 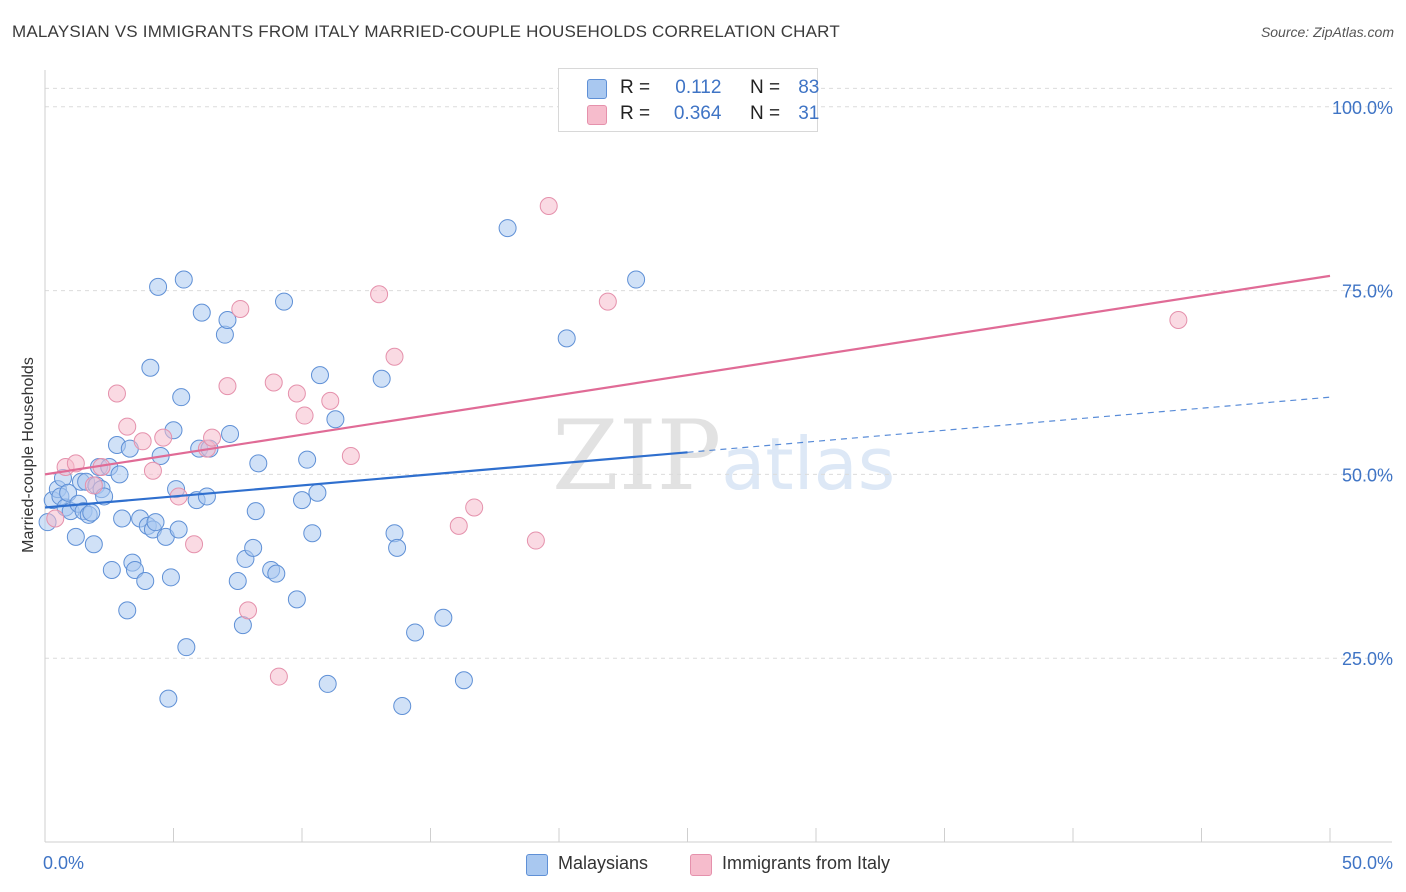 I want to click on italy-legend-swatch, so click(x=701, y=865).